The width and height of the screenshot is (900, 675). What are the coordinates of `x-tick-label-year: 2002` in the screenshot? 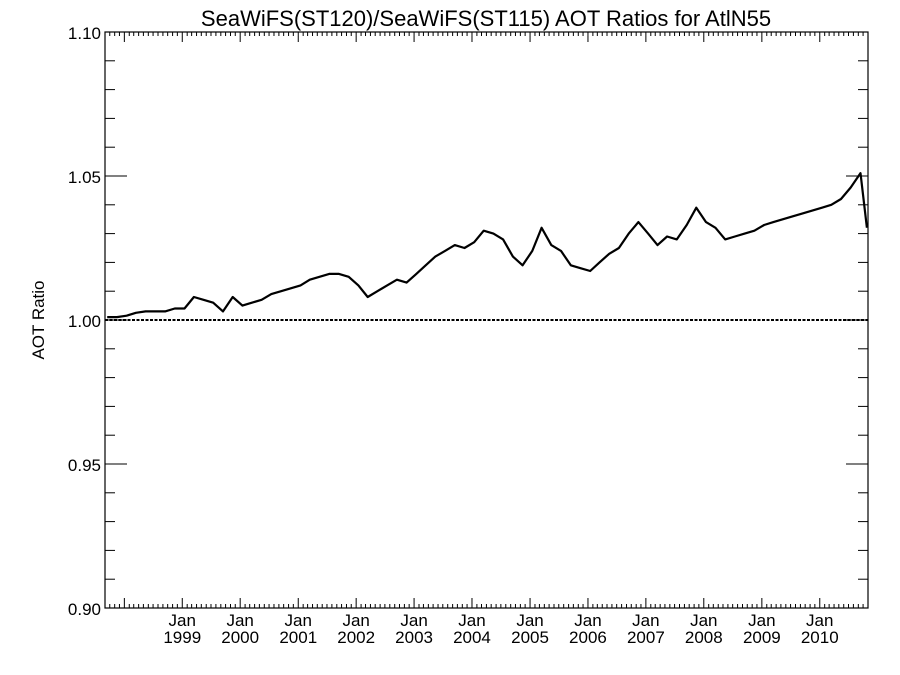 It's located at (356, 637).